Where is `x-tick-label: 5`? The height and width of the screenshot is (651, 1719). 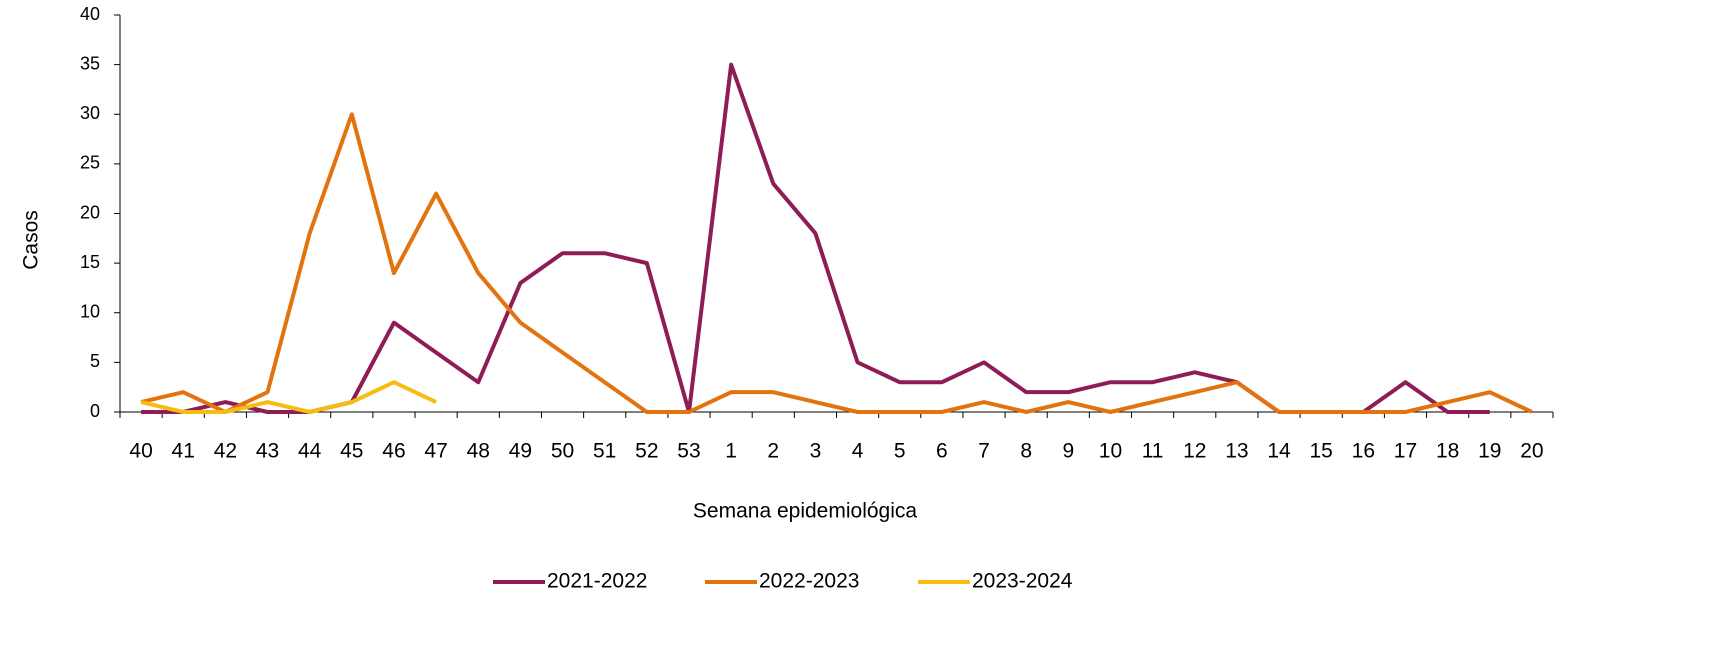 x-tick-label: 5 is located at coordinates (900, 451).